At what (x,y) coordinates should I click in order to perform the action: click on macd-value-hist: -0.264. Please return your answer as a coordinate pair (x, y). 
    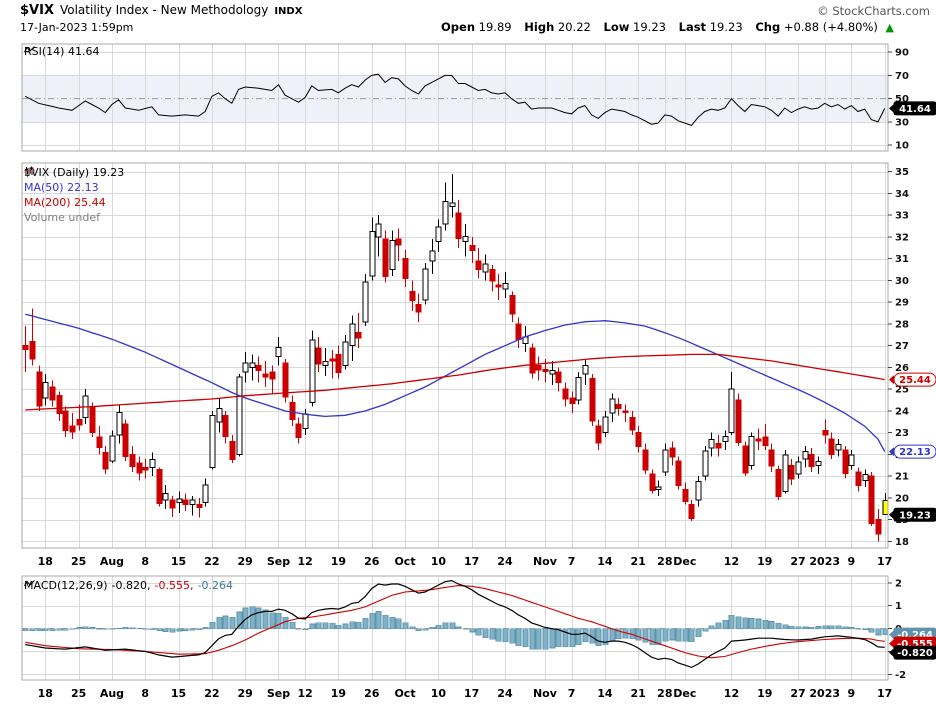
    Looking at the image, I should click on (215, 585).